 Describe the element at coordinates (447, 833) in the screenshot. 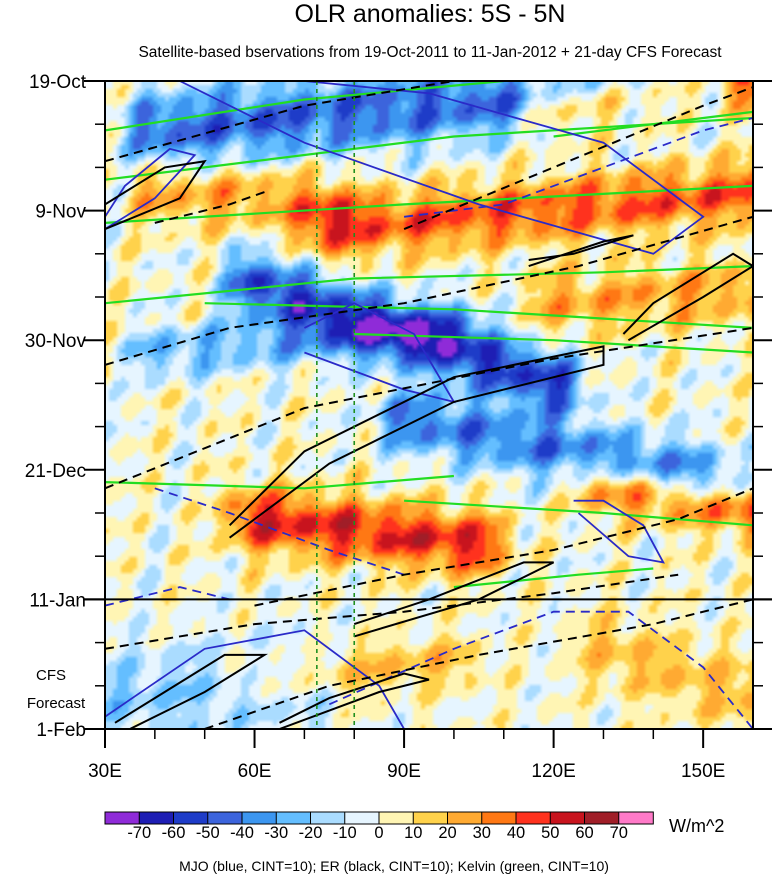

I see `colorbar-label-9: 20` at that location.